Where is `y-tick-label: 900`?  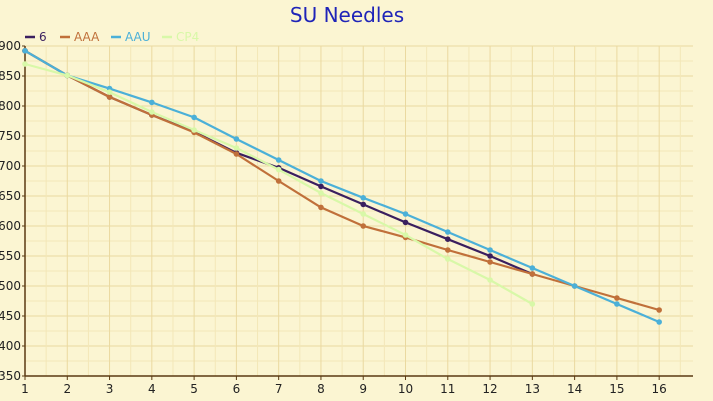
y-tick-label: 900 is located at coordinates (10, 46).